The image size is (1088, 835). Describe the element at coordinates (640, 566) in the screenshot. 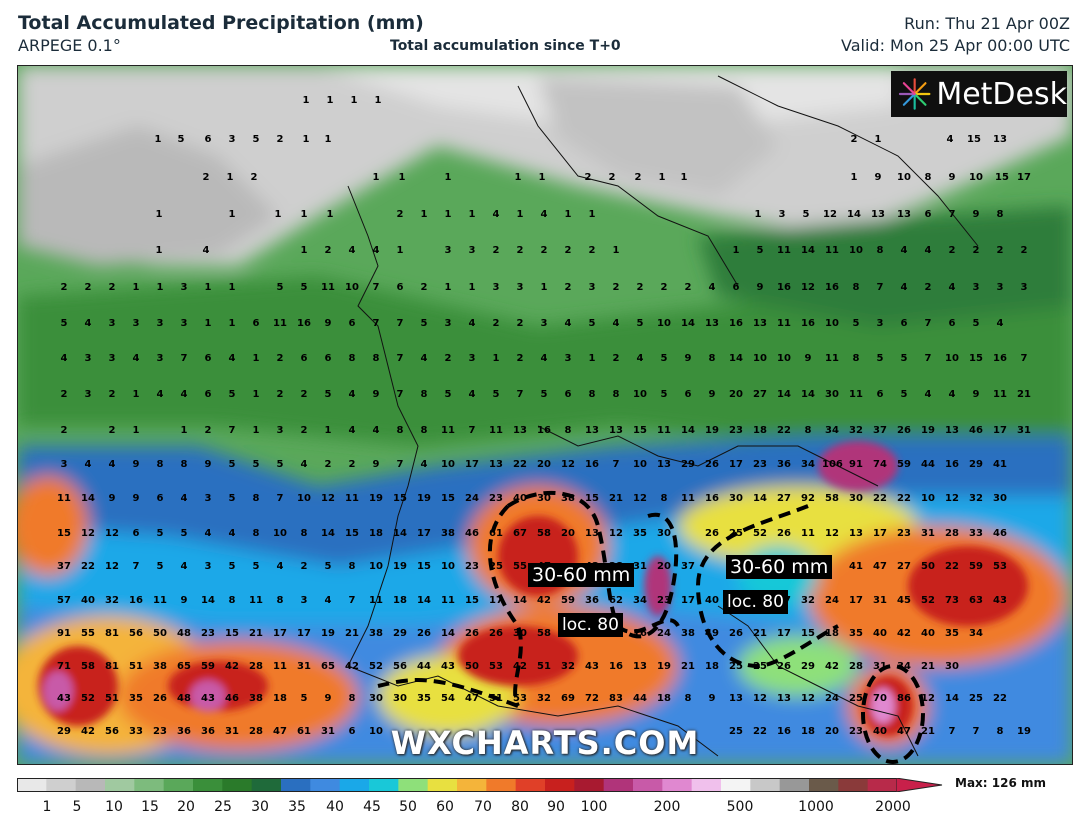

I see `station-value: 31` at that location.